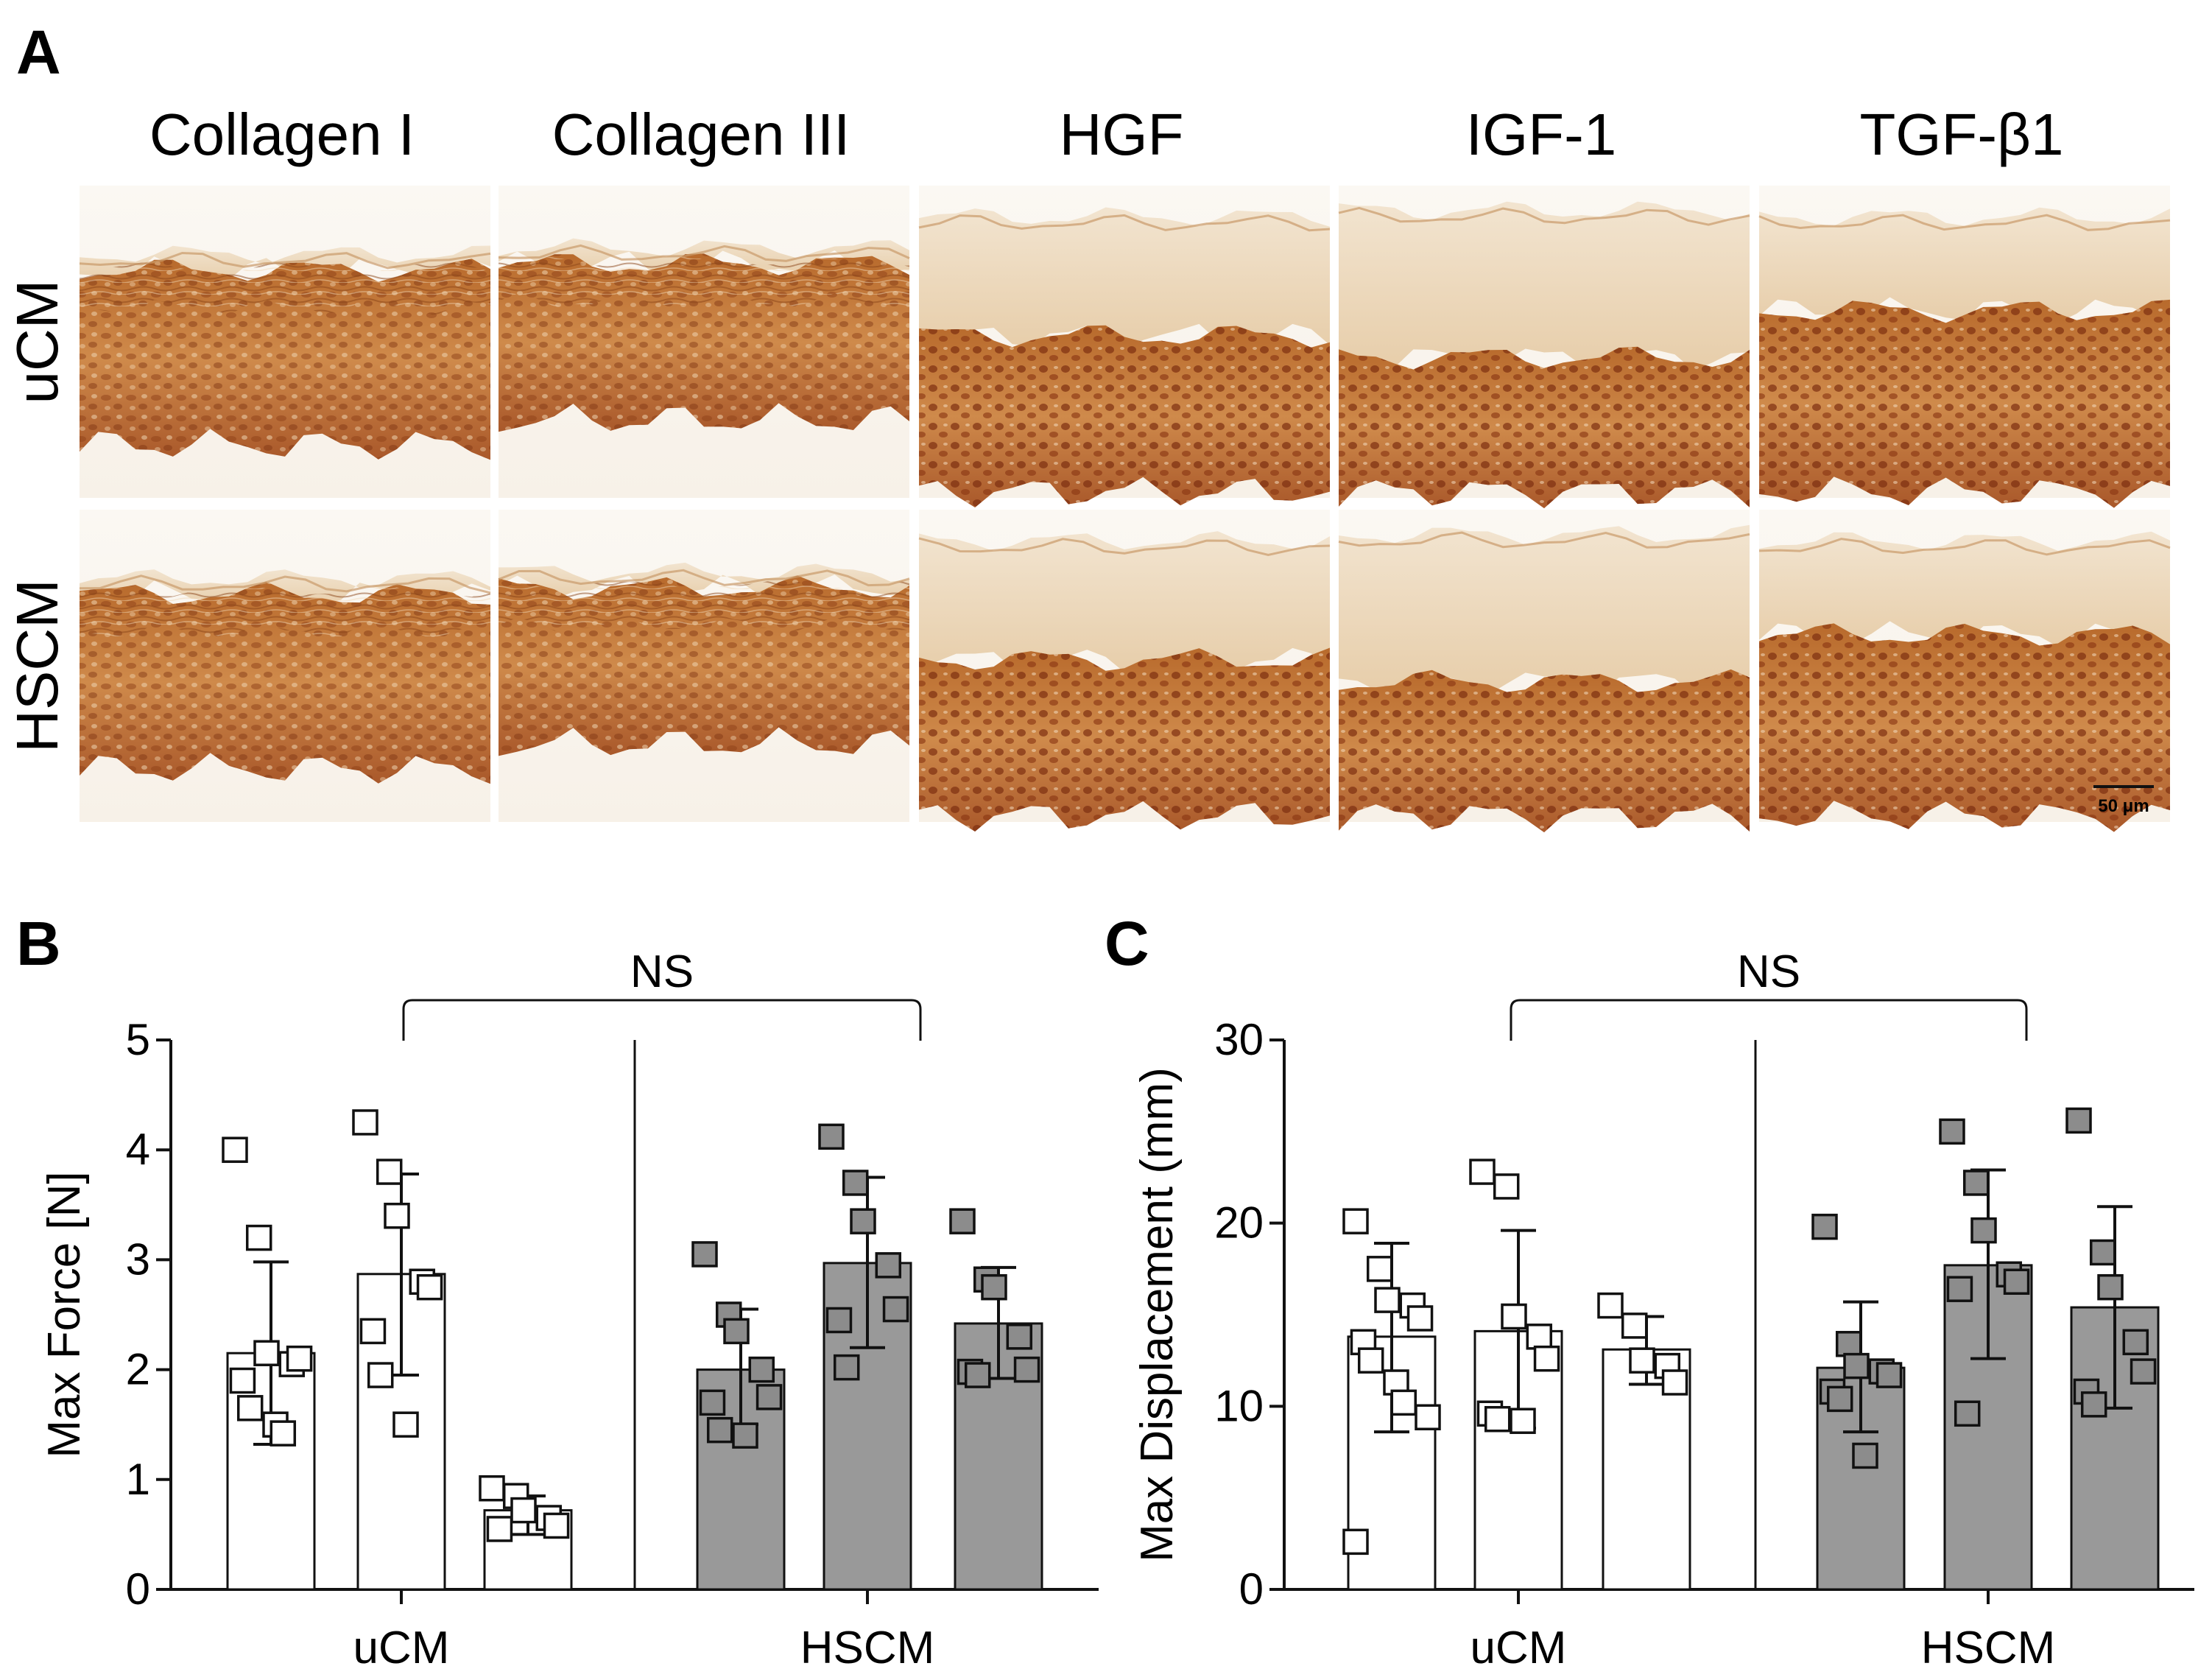  Describe the element at coordinates (64, 1314) in the screenshot. I see `y-axis-title: Max Force [N]` at that location.